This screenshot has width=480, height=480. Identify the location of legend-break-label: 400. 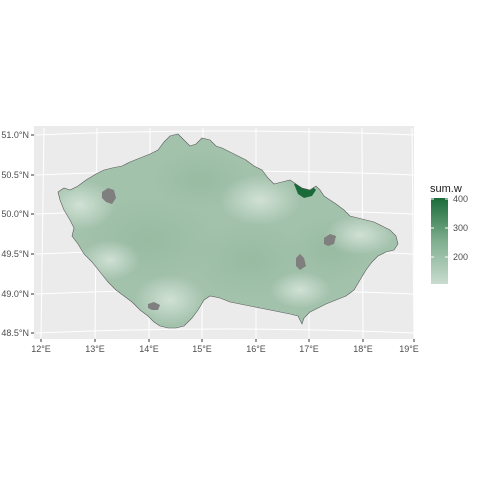
(460, 199).